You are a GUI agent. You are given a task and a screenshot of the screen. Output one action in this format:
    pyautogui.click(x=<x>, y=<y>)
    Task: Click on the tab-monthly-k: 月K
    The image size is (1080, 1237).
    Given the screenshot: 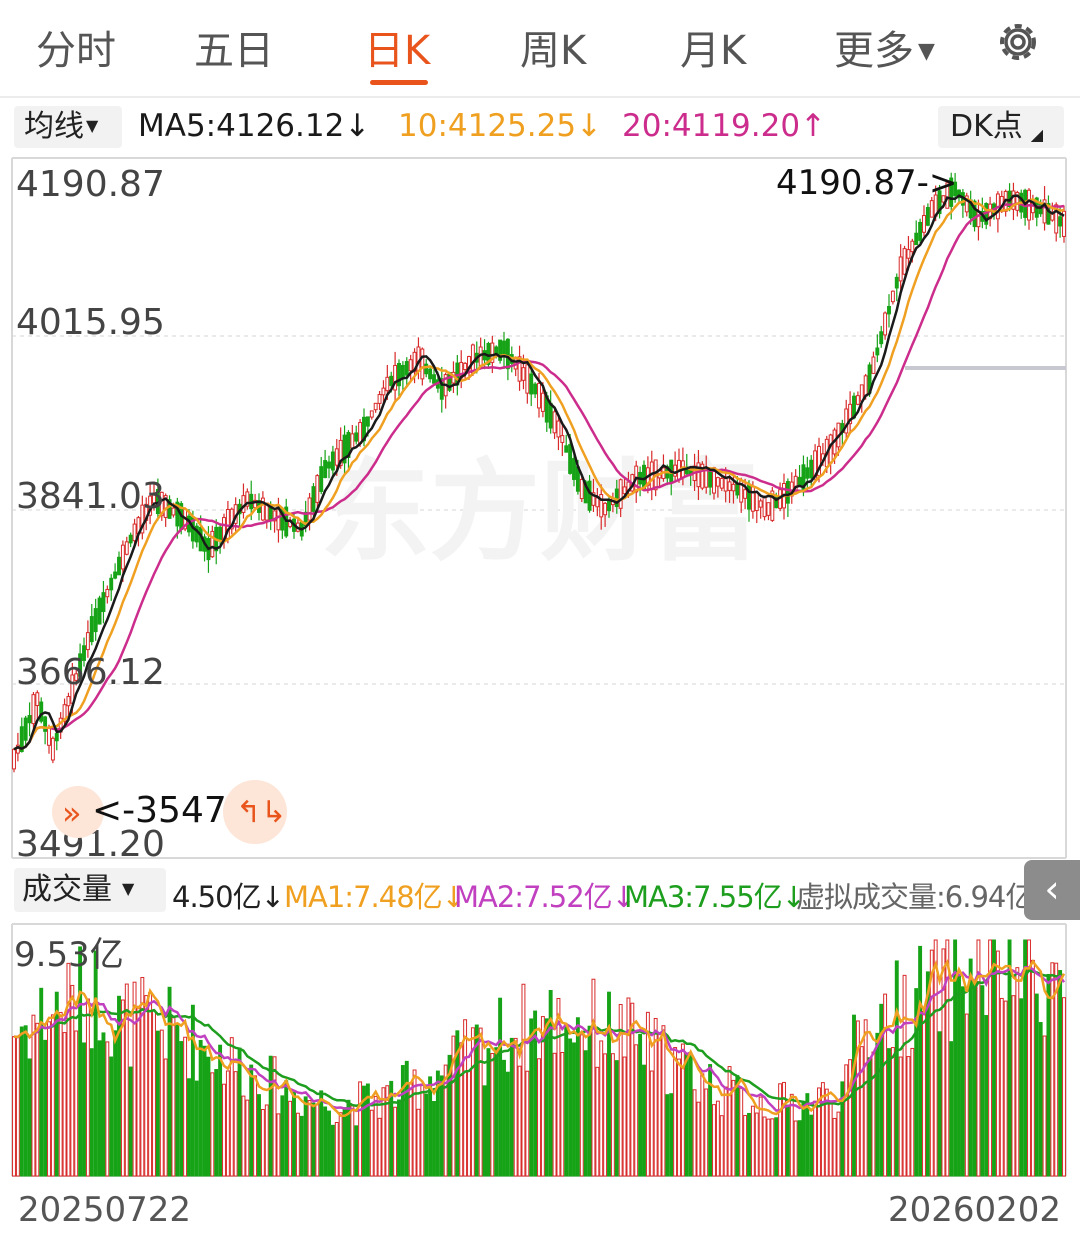 What is the action you would take?
    pyautogui.click(x=713, y=51)
    